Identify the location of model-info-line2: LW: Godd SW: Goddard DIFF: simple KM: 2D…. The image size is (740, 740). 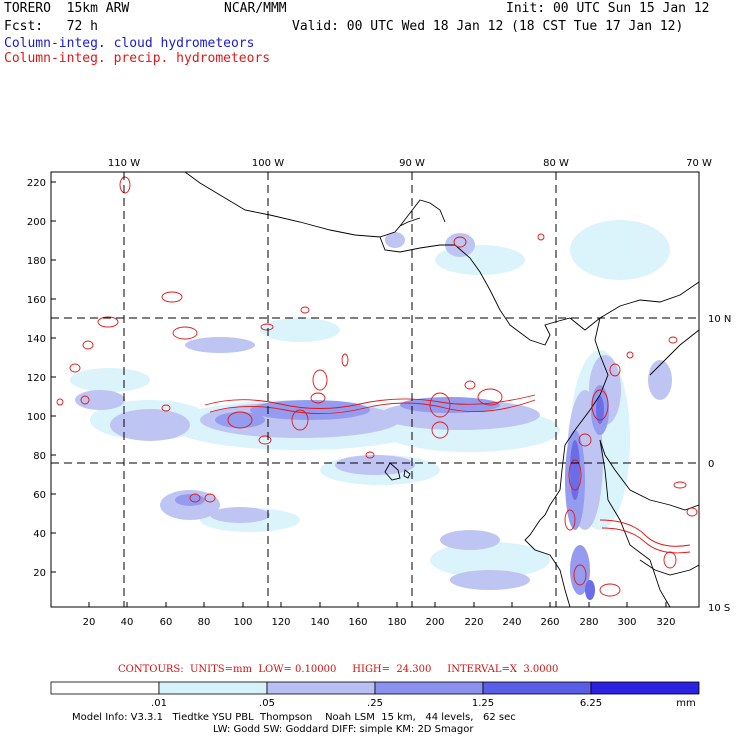
(343, 729).